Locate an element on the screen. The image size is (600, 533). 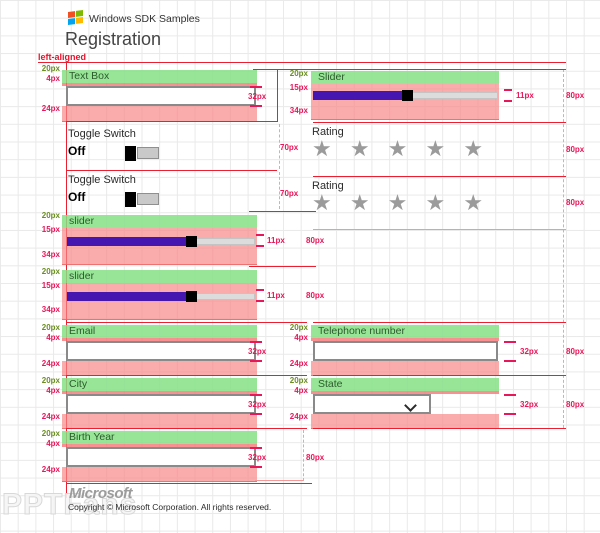
birth-year-input is located at coordinates (161, 457).